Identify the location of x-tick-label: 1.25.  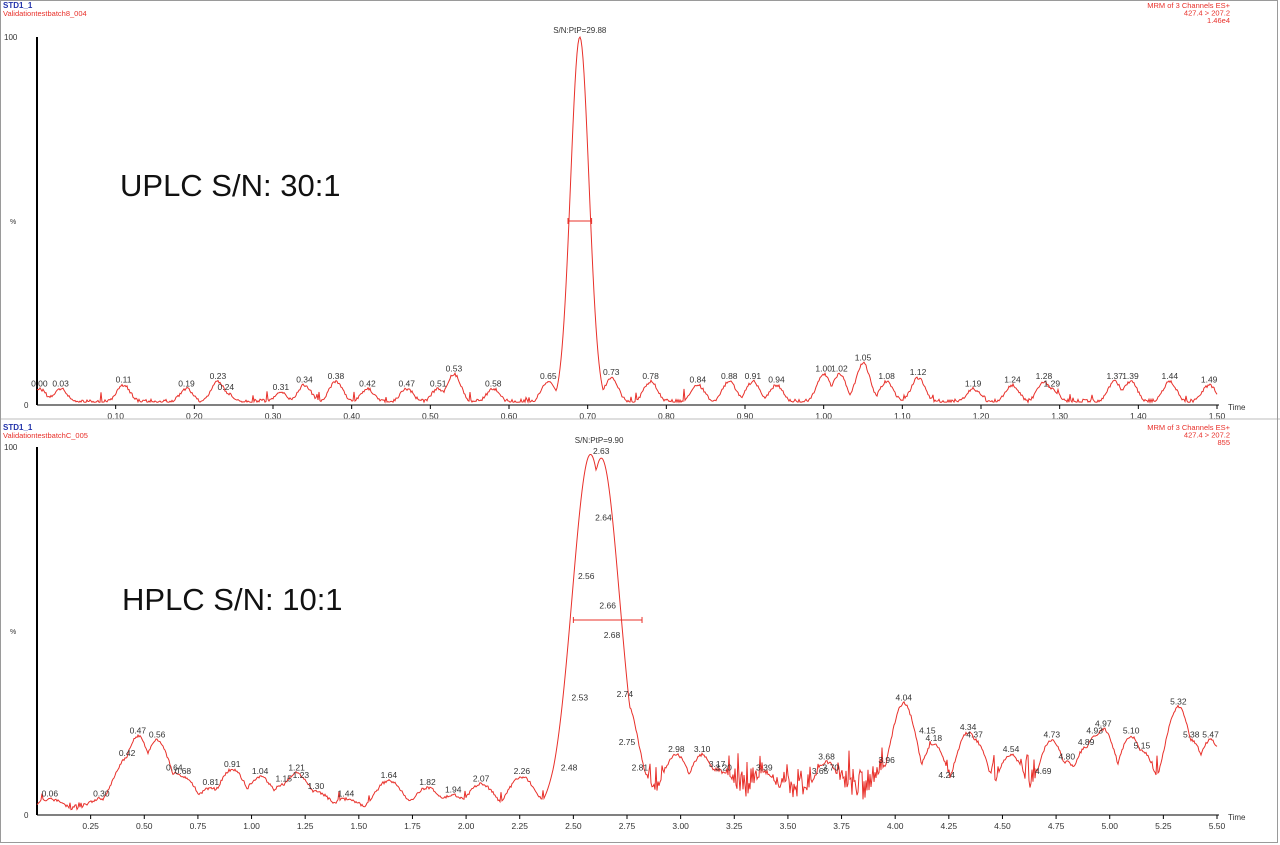
(305, 826).